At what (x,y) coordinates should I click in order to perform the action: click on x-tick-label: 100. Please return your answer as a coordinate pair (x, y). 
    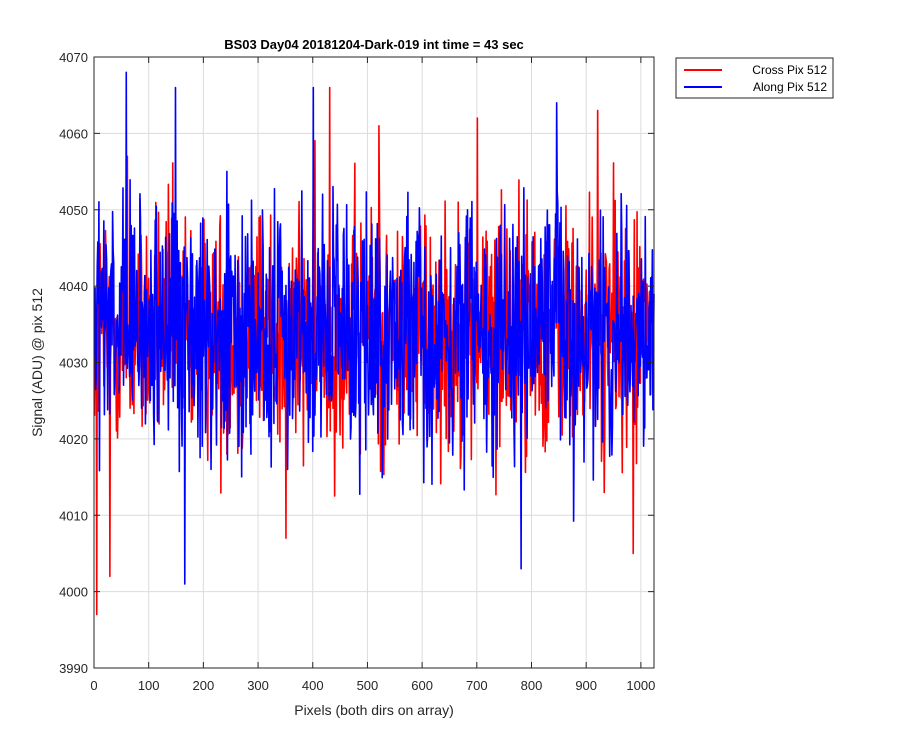
    Looking at the image, I should click on (149, 685).